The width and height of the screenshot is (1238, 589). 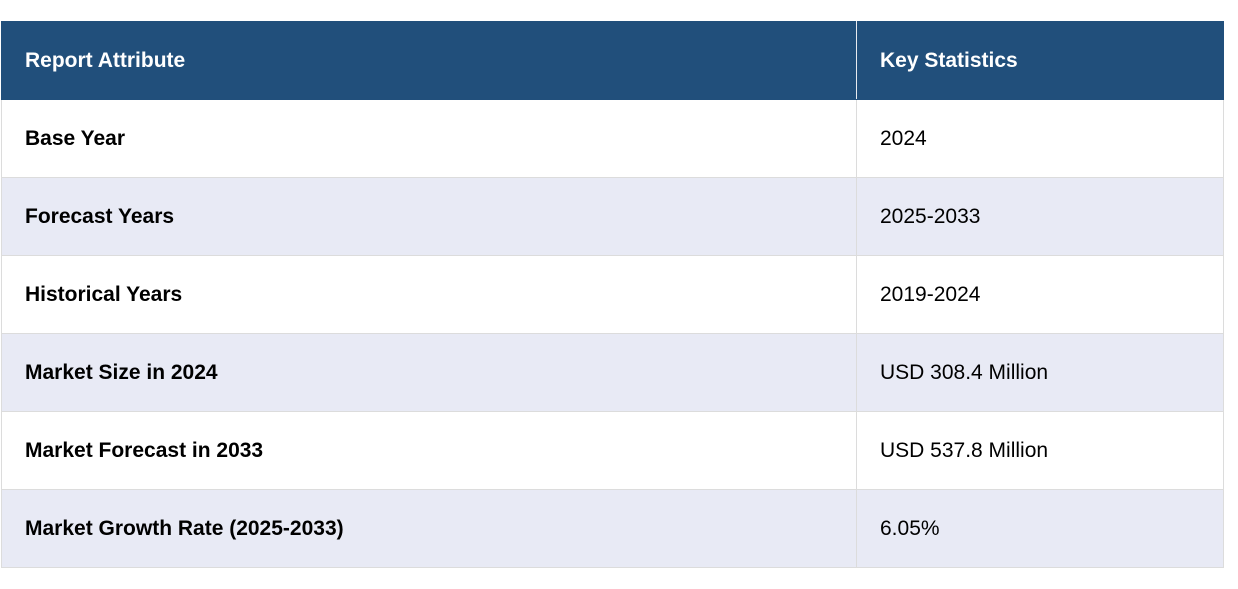 I want to click on row-value: 2025-2033, so click(x=1040, y=216).